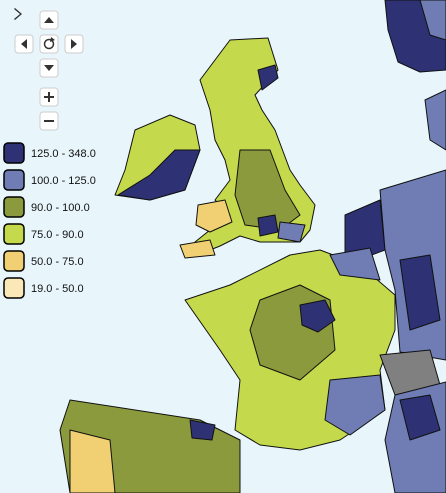  What do you see at coordinates (159, 175) in the screenshot?
I see `ireland-east` at bounding box center [159, 175].